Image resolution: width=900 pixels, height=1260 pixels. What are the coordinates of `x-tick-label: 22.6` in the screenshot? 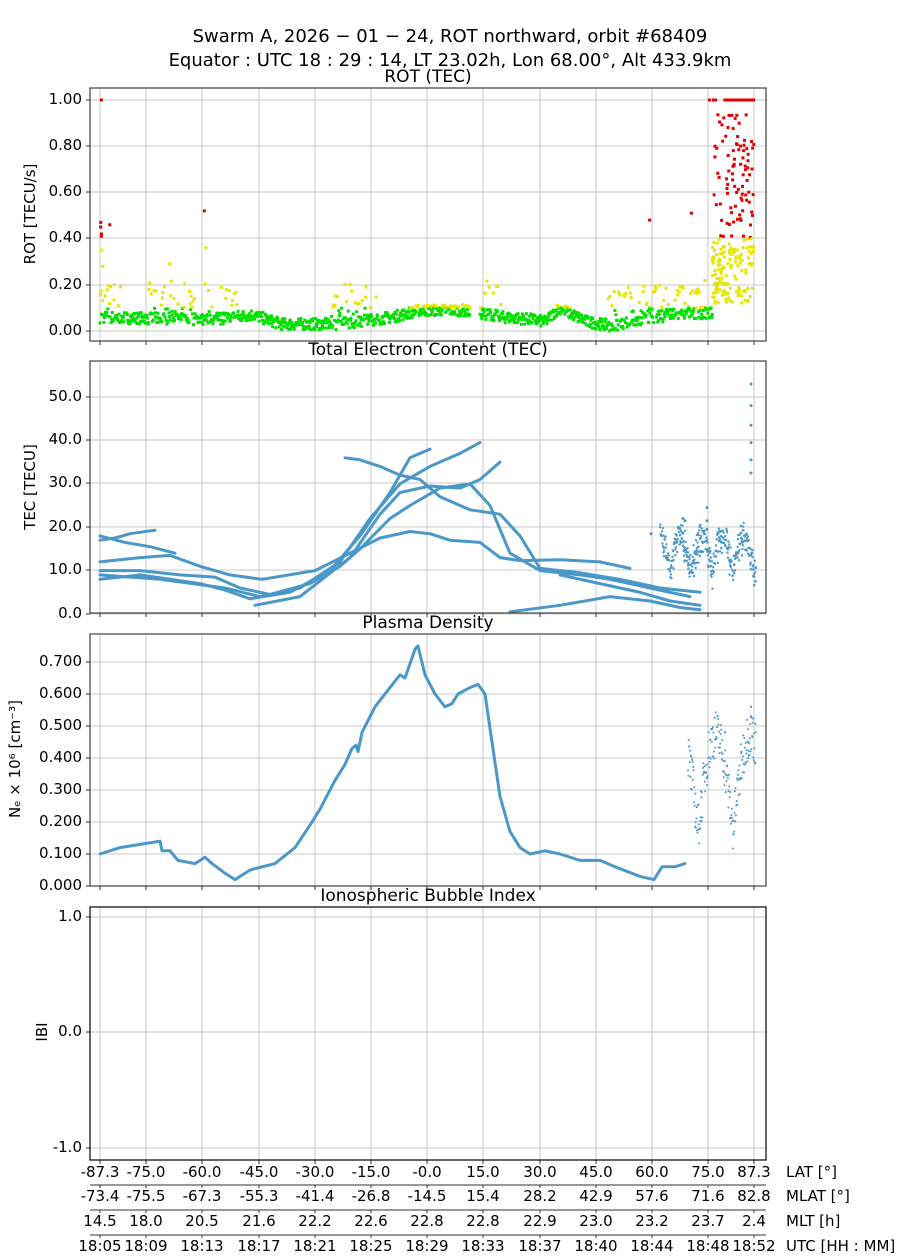 It's located at (371, 1221).